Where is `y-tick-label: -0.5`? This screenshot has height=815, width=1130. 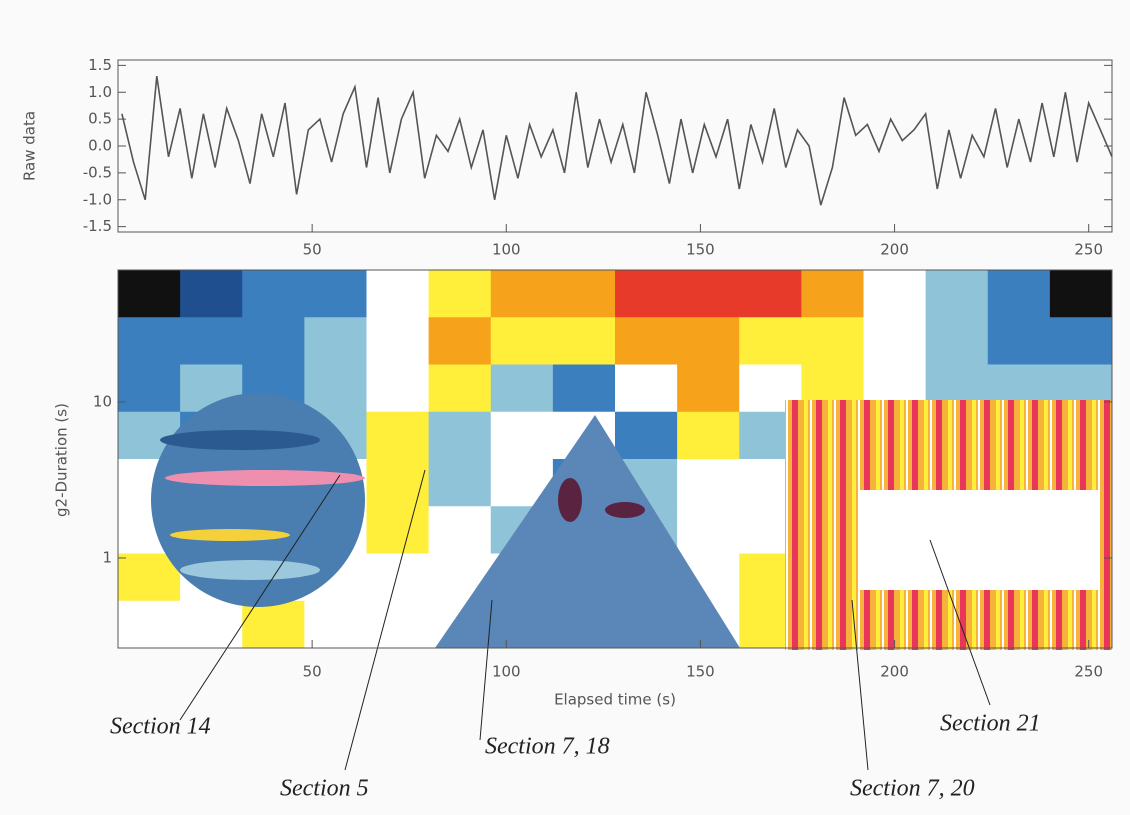 y-tick-label: -0.5 is located at coordinates (97, 172).